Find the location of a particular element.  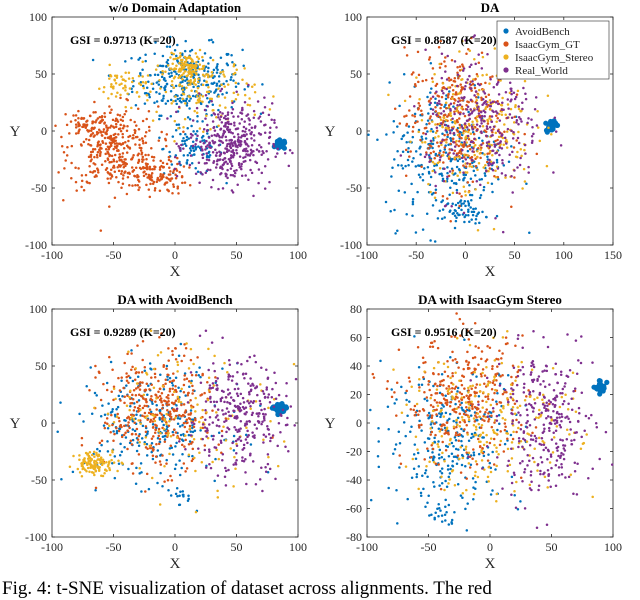

x-tick-label: -100 is located at coordinates (367, 255).